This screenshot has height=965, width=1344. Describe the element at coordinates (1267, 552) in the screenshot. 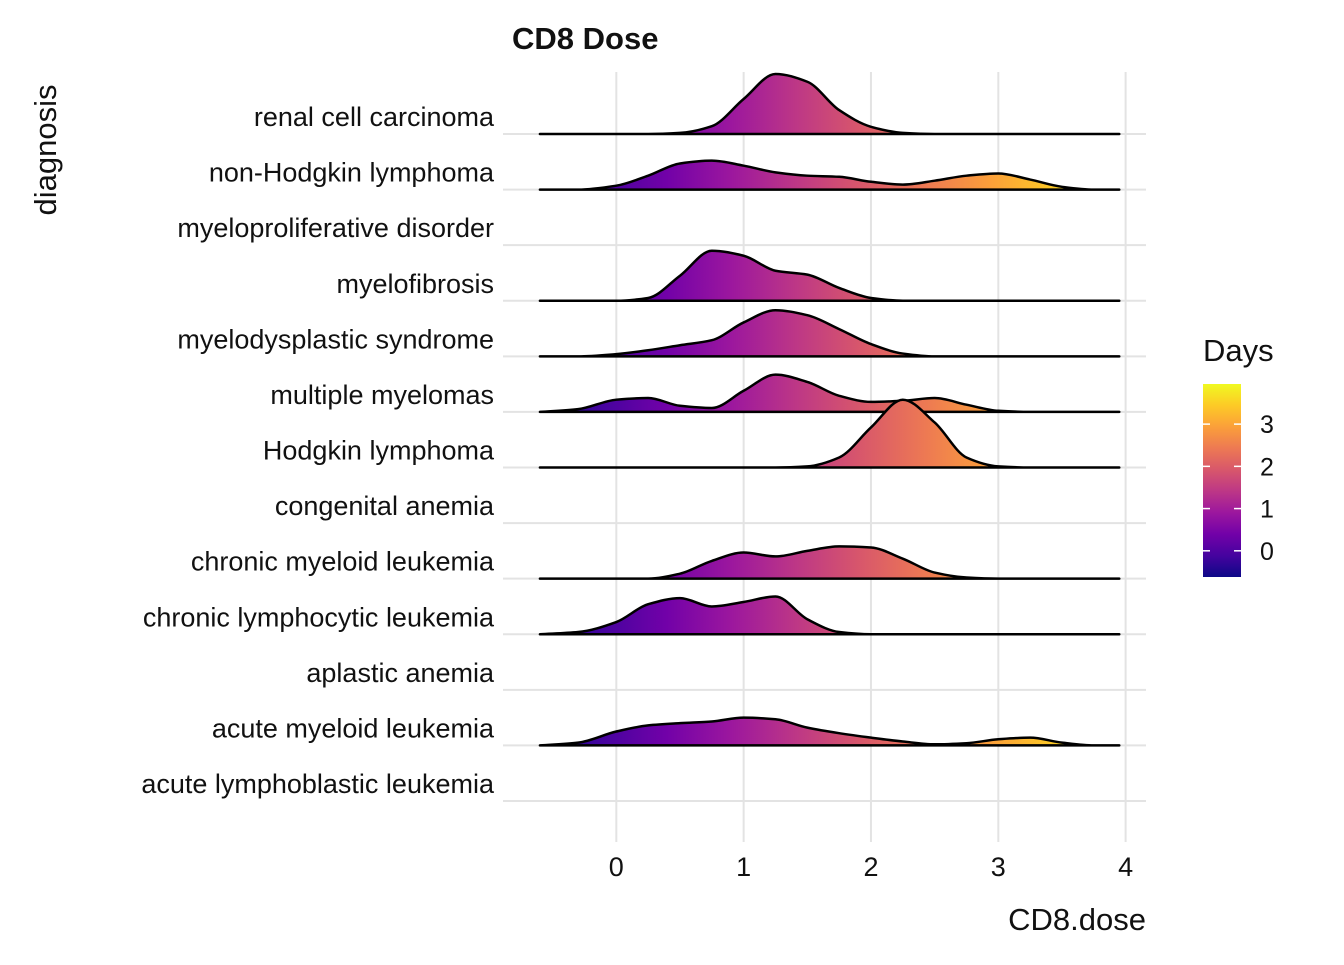

I see `colorbar-tick-label: 0` at that location.